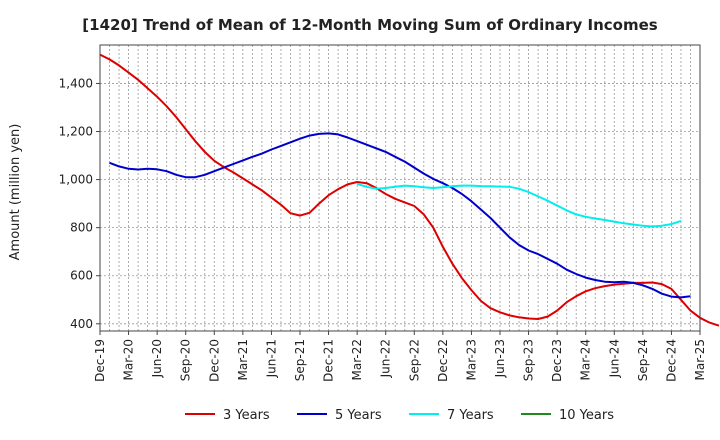 Image resolution: width=720 pixels, height=440 pixels. What do you see at coordinates (186, 360) in the screenshot?
I see `x-tick-label: Sep-20` at bounding box center [186, 360].